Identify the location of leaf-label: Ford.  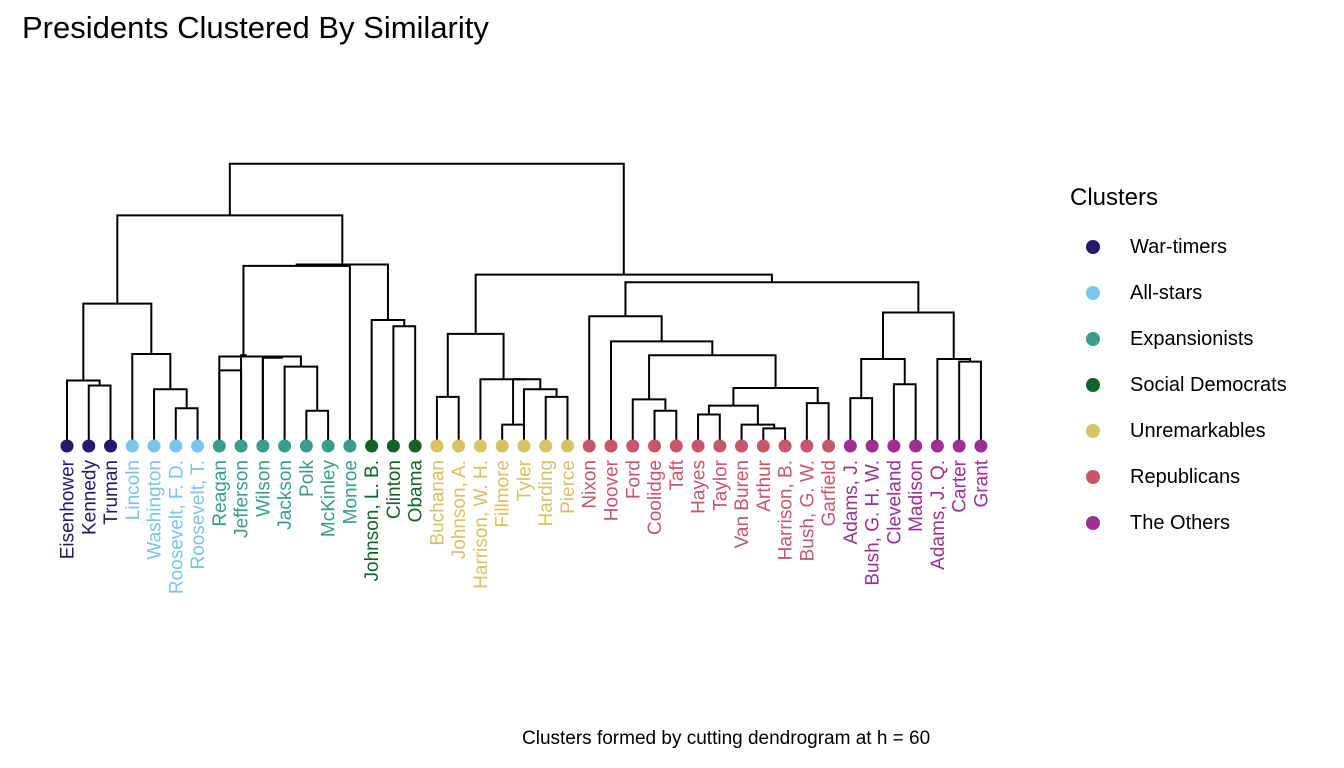
(633, 479).